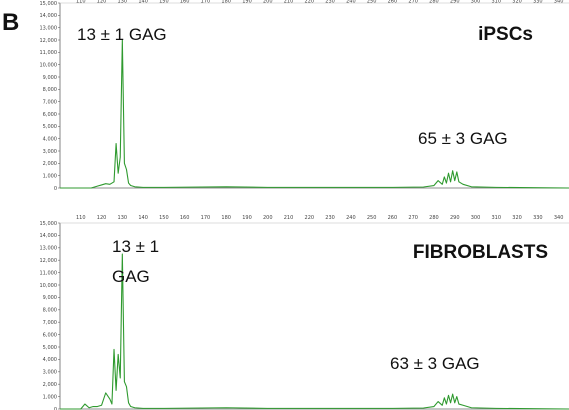  What do you see at coordinates (123, 218) in the screenshot?
I see `x-tick-label: 130` at bounding box center [123, 218].